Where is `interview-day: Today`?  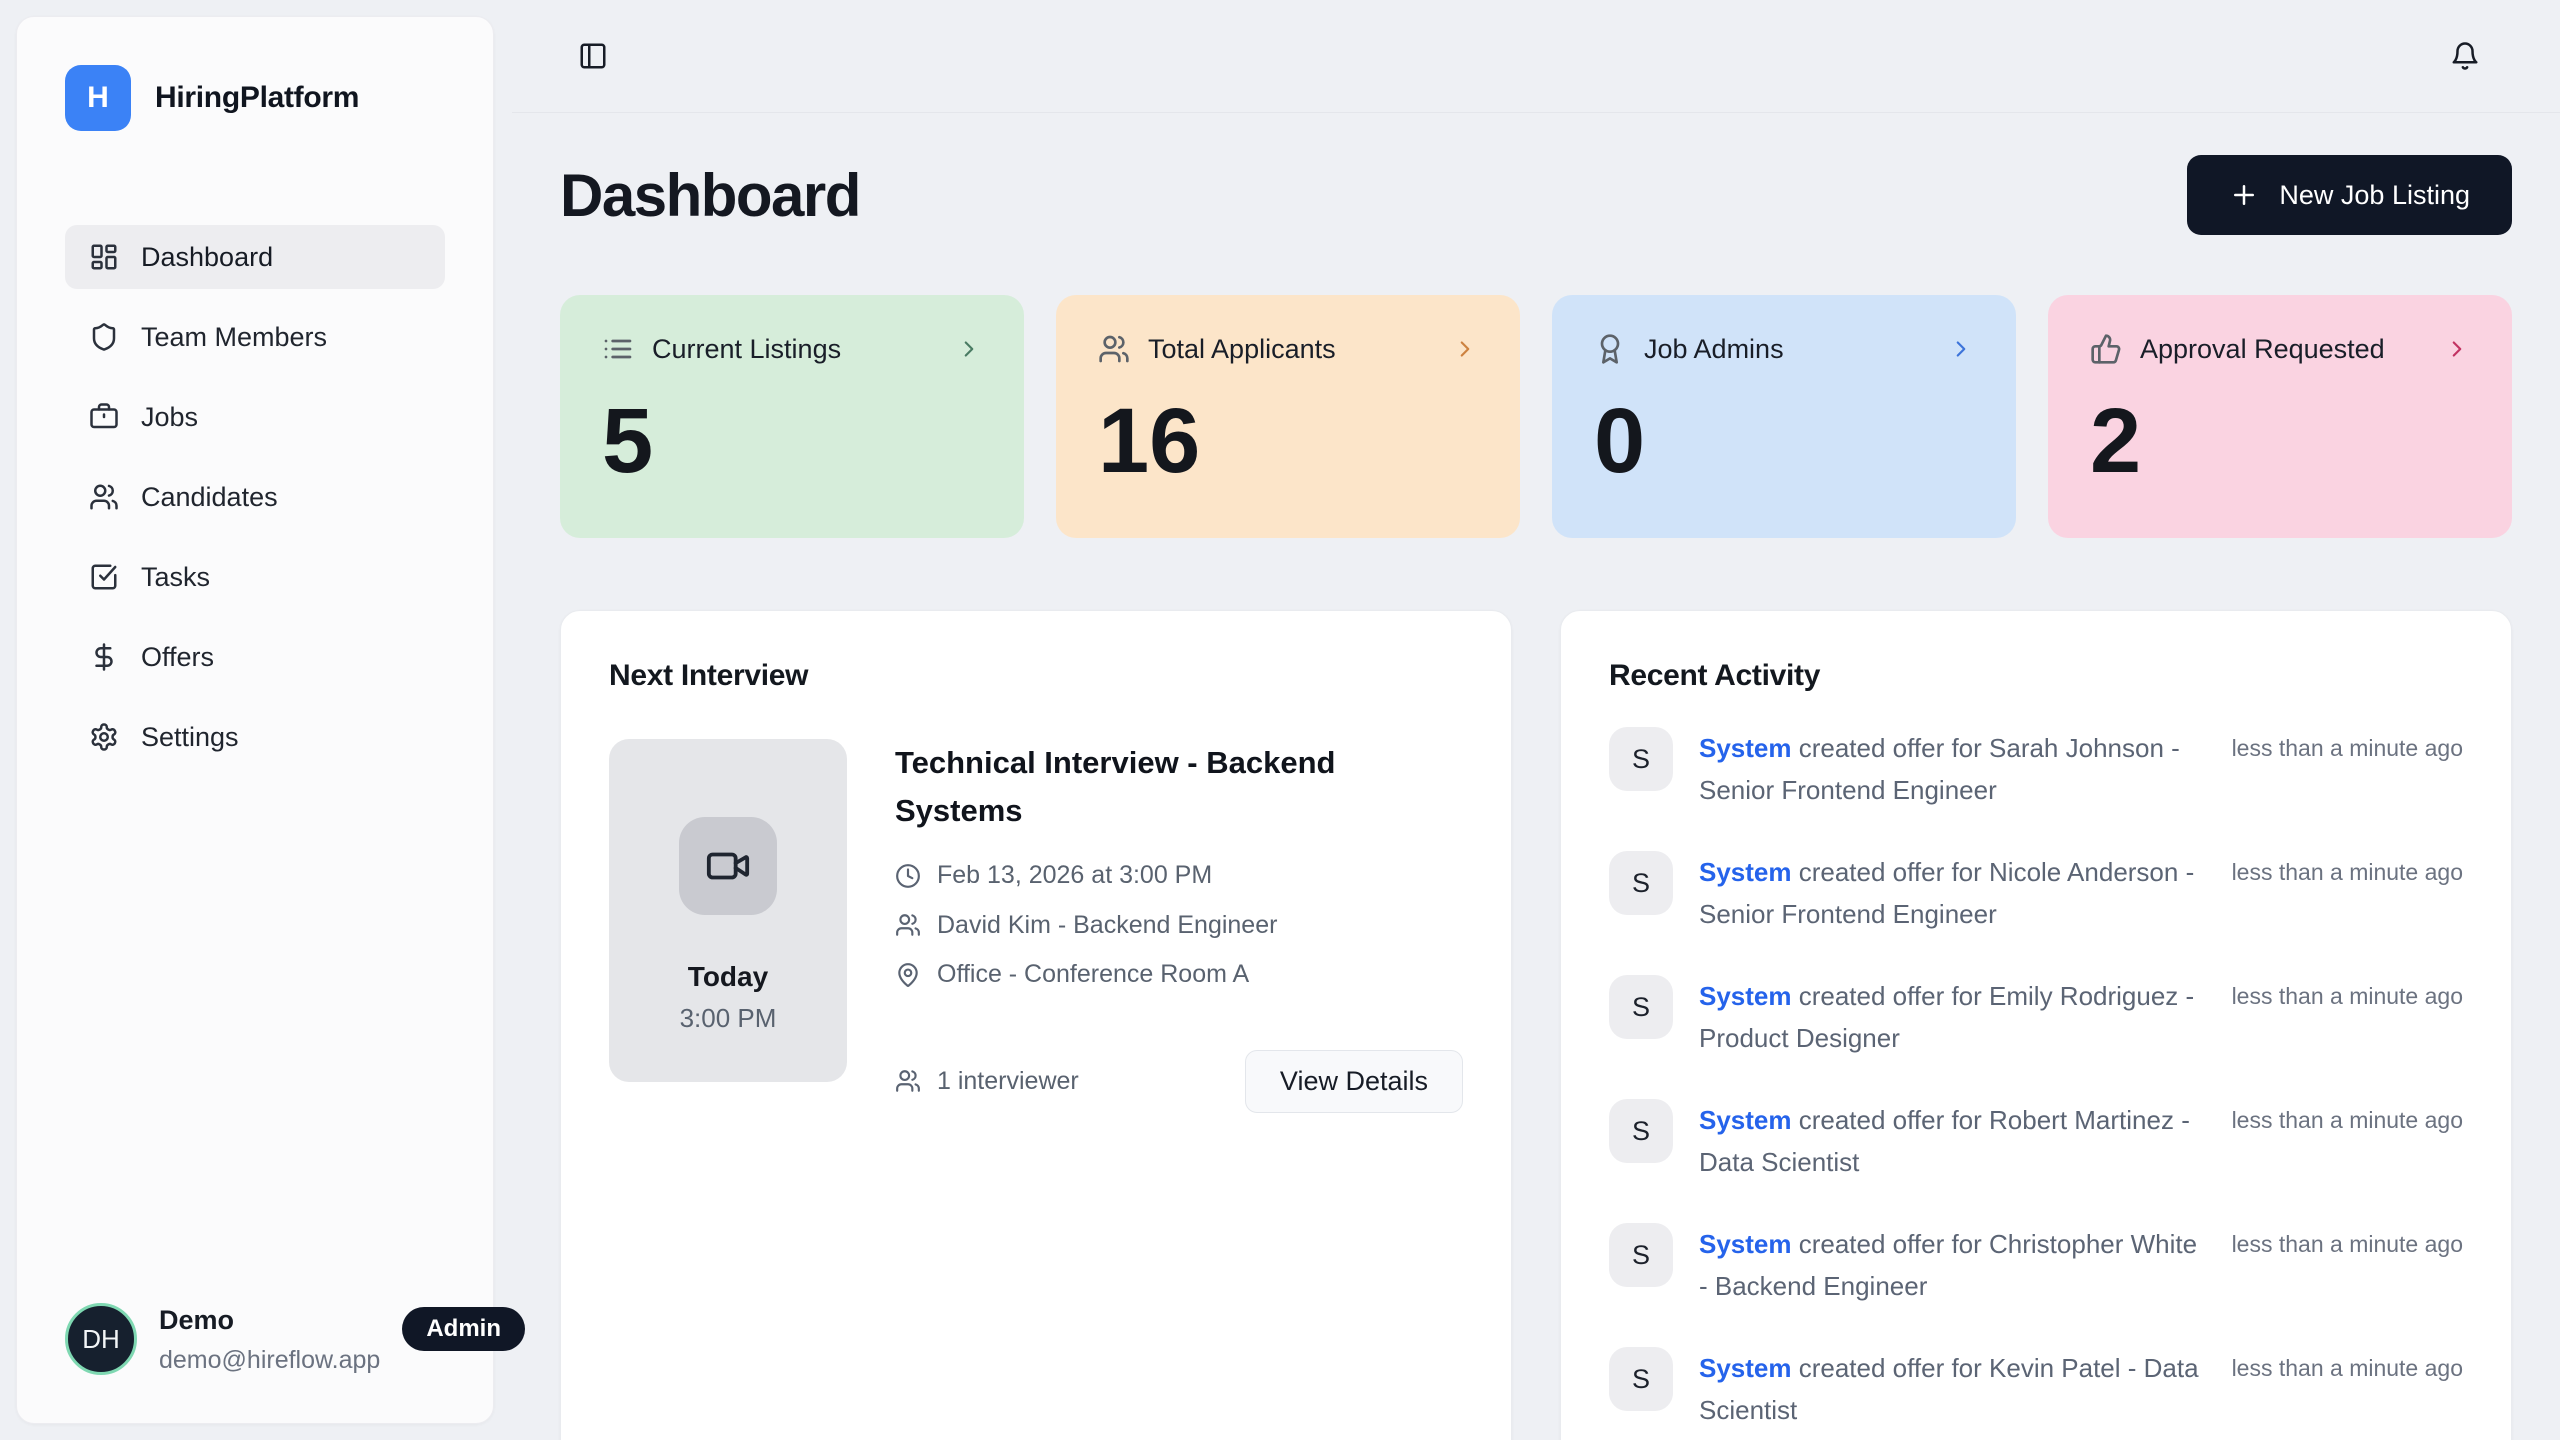 interview-day: Today is located at coordinates (728, 976).